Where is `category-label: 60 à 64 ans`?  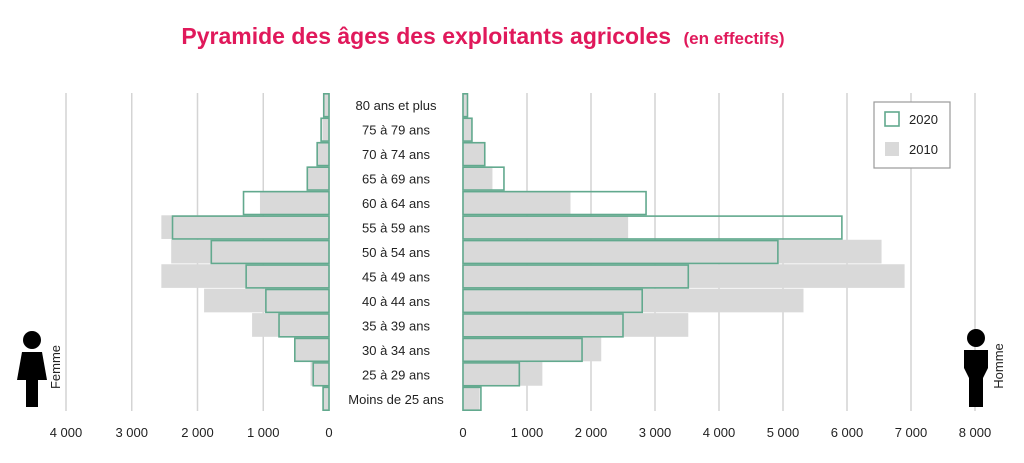
category-label: 60 à 64 ans is located at coordinates (396, 203).